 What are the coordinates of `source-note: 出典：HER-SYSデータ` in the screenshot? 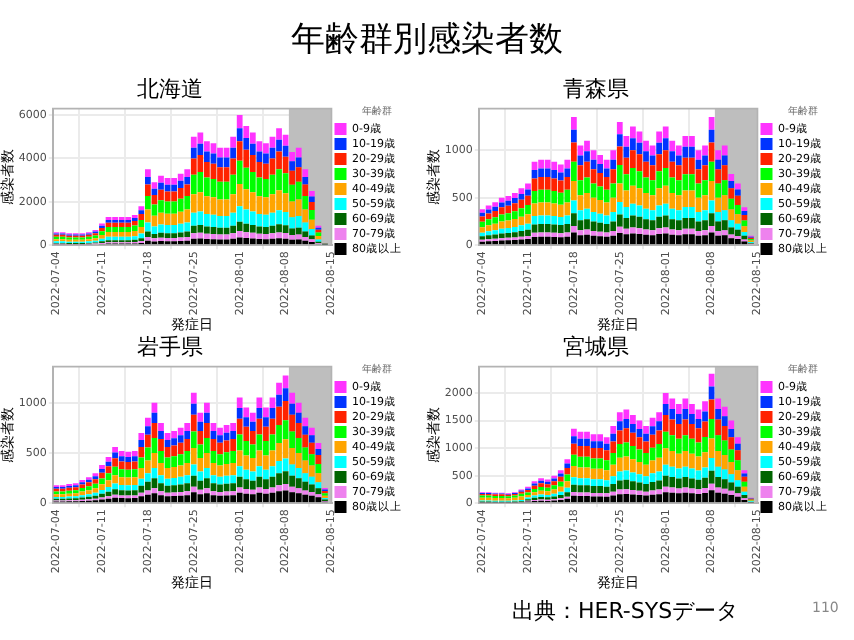 It's located at (625, 611).